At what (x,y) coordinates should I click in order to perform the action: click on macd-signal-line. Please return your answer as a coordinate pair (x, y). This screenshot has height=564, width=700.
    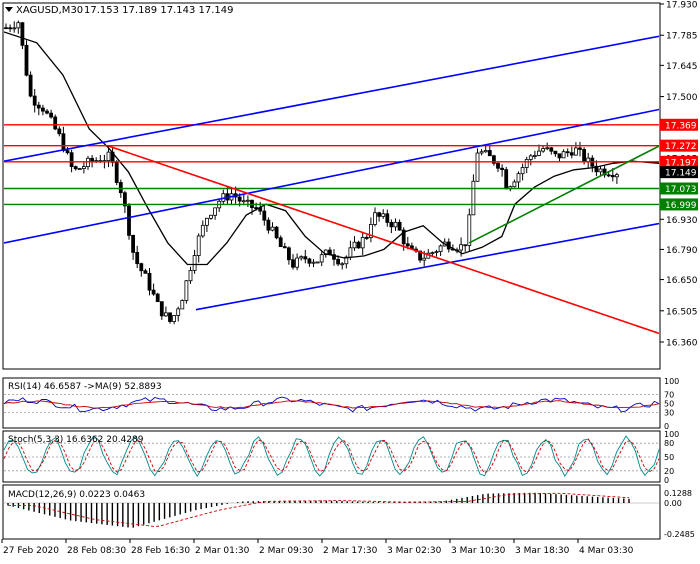
    Looking at the image, I should click on (319, 509).